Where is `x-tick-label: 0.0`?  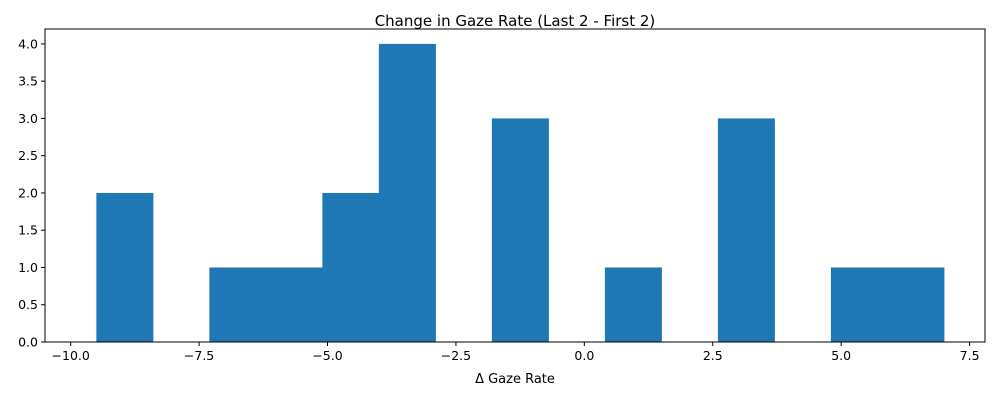 x-tick-label: 0.0 is located at coordinates (584, 355).